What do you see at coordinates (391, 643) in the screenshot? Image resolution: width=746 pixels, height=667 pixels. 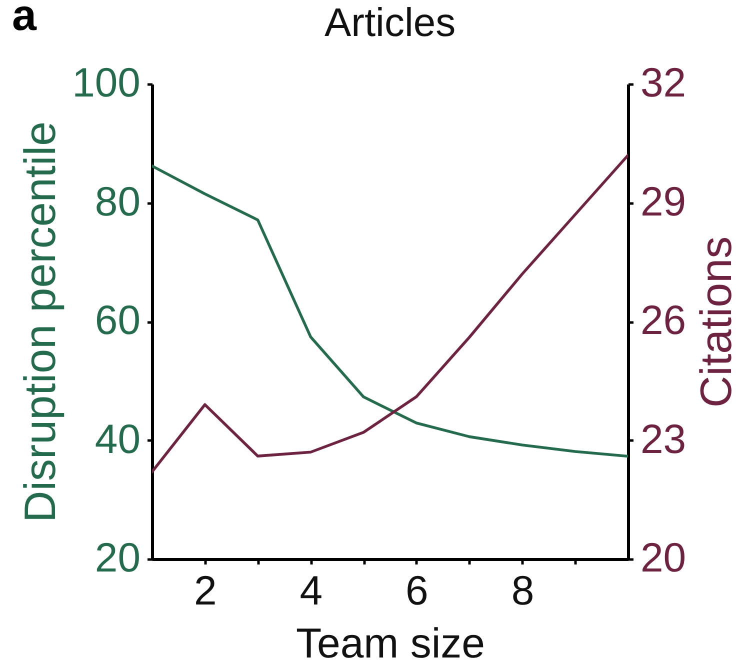 I see `x-axis-title: Team size` at bounding box center [391, 643].